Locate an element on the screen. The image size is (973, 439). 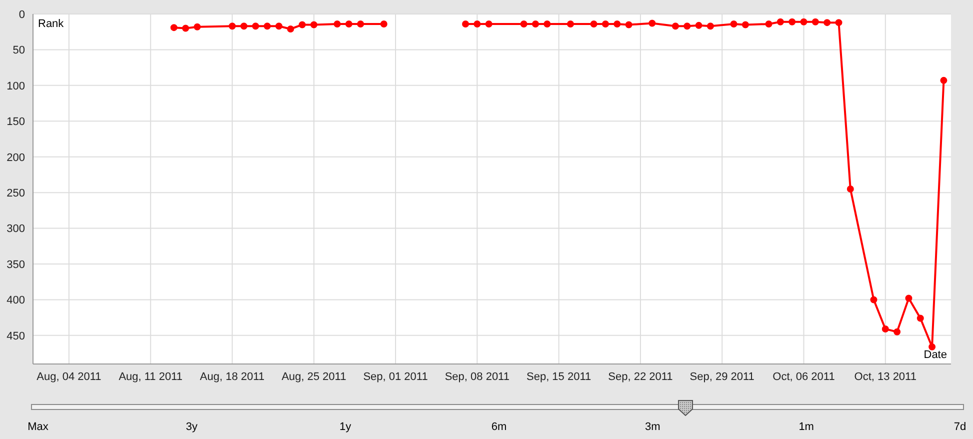
y-tick-label: 350 is located at coordinates (15, 264).